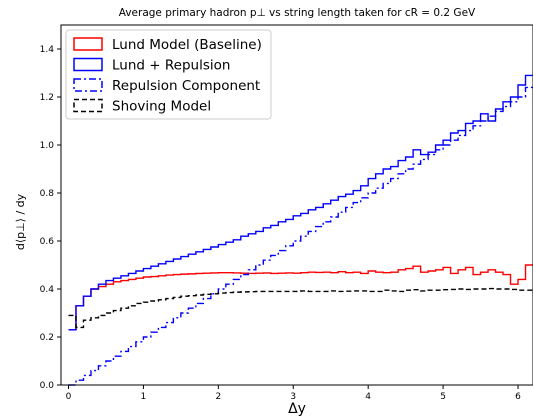  I want to click on y-axis-label: d⟨p⊥⟩ / dy, so click(20, 221).